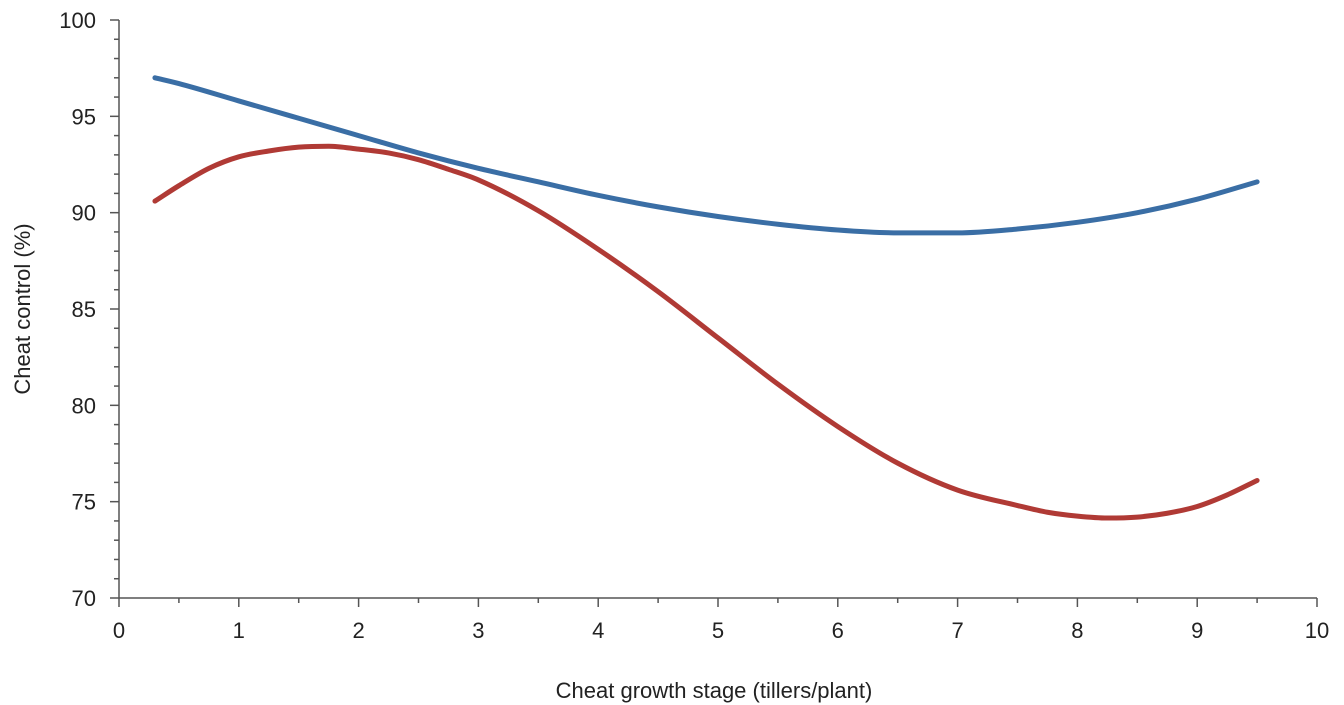 The width and height of the screenshot is (1344, 705). Describe the element at coordinates (84, 598) in the screenshot. I see `y-tick-label: 70` at that location.